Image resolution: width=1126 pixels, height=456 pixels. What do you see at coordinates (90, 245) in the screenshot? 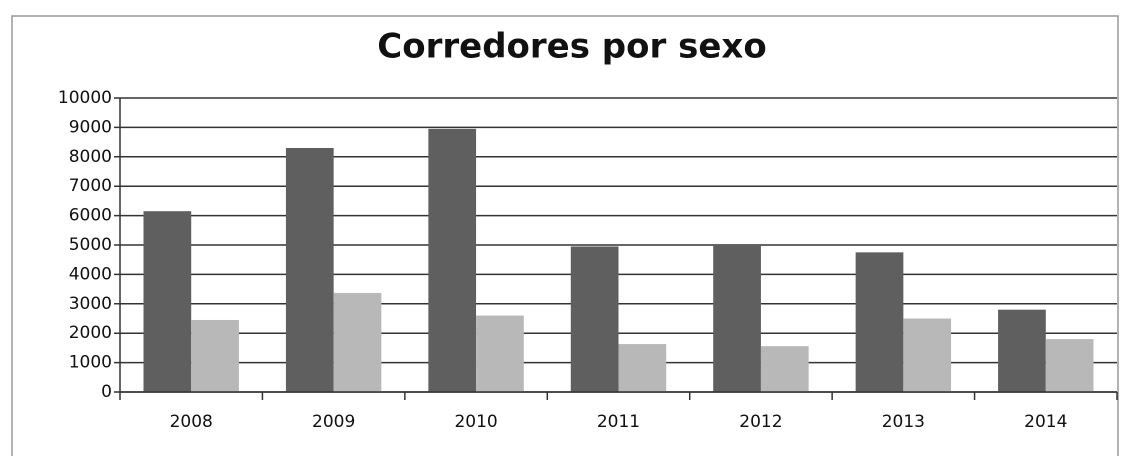
I see `y-tick-label: 5000` at bounding box center [90, 245].